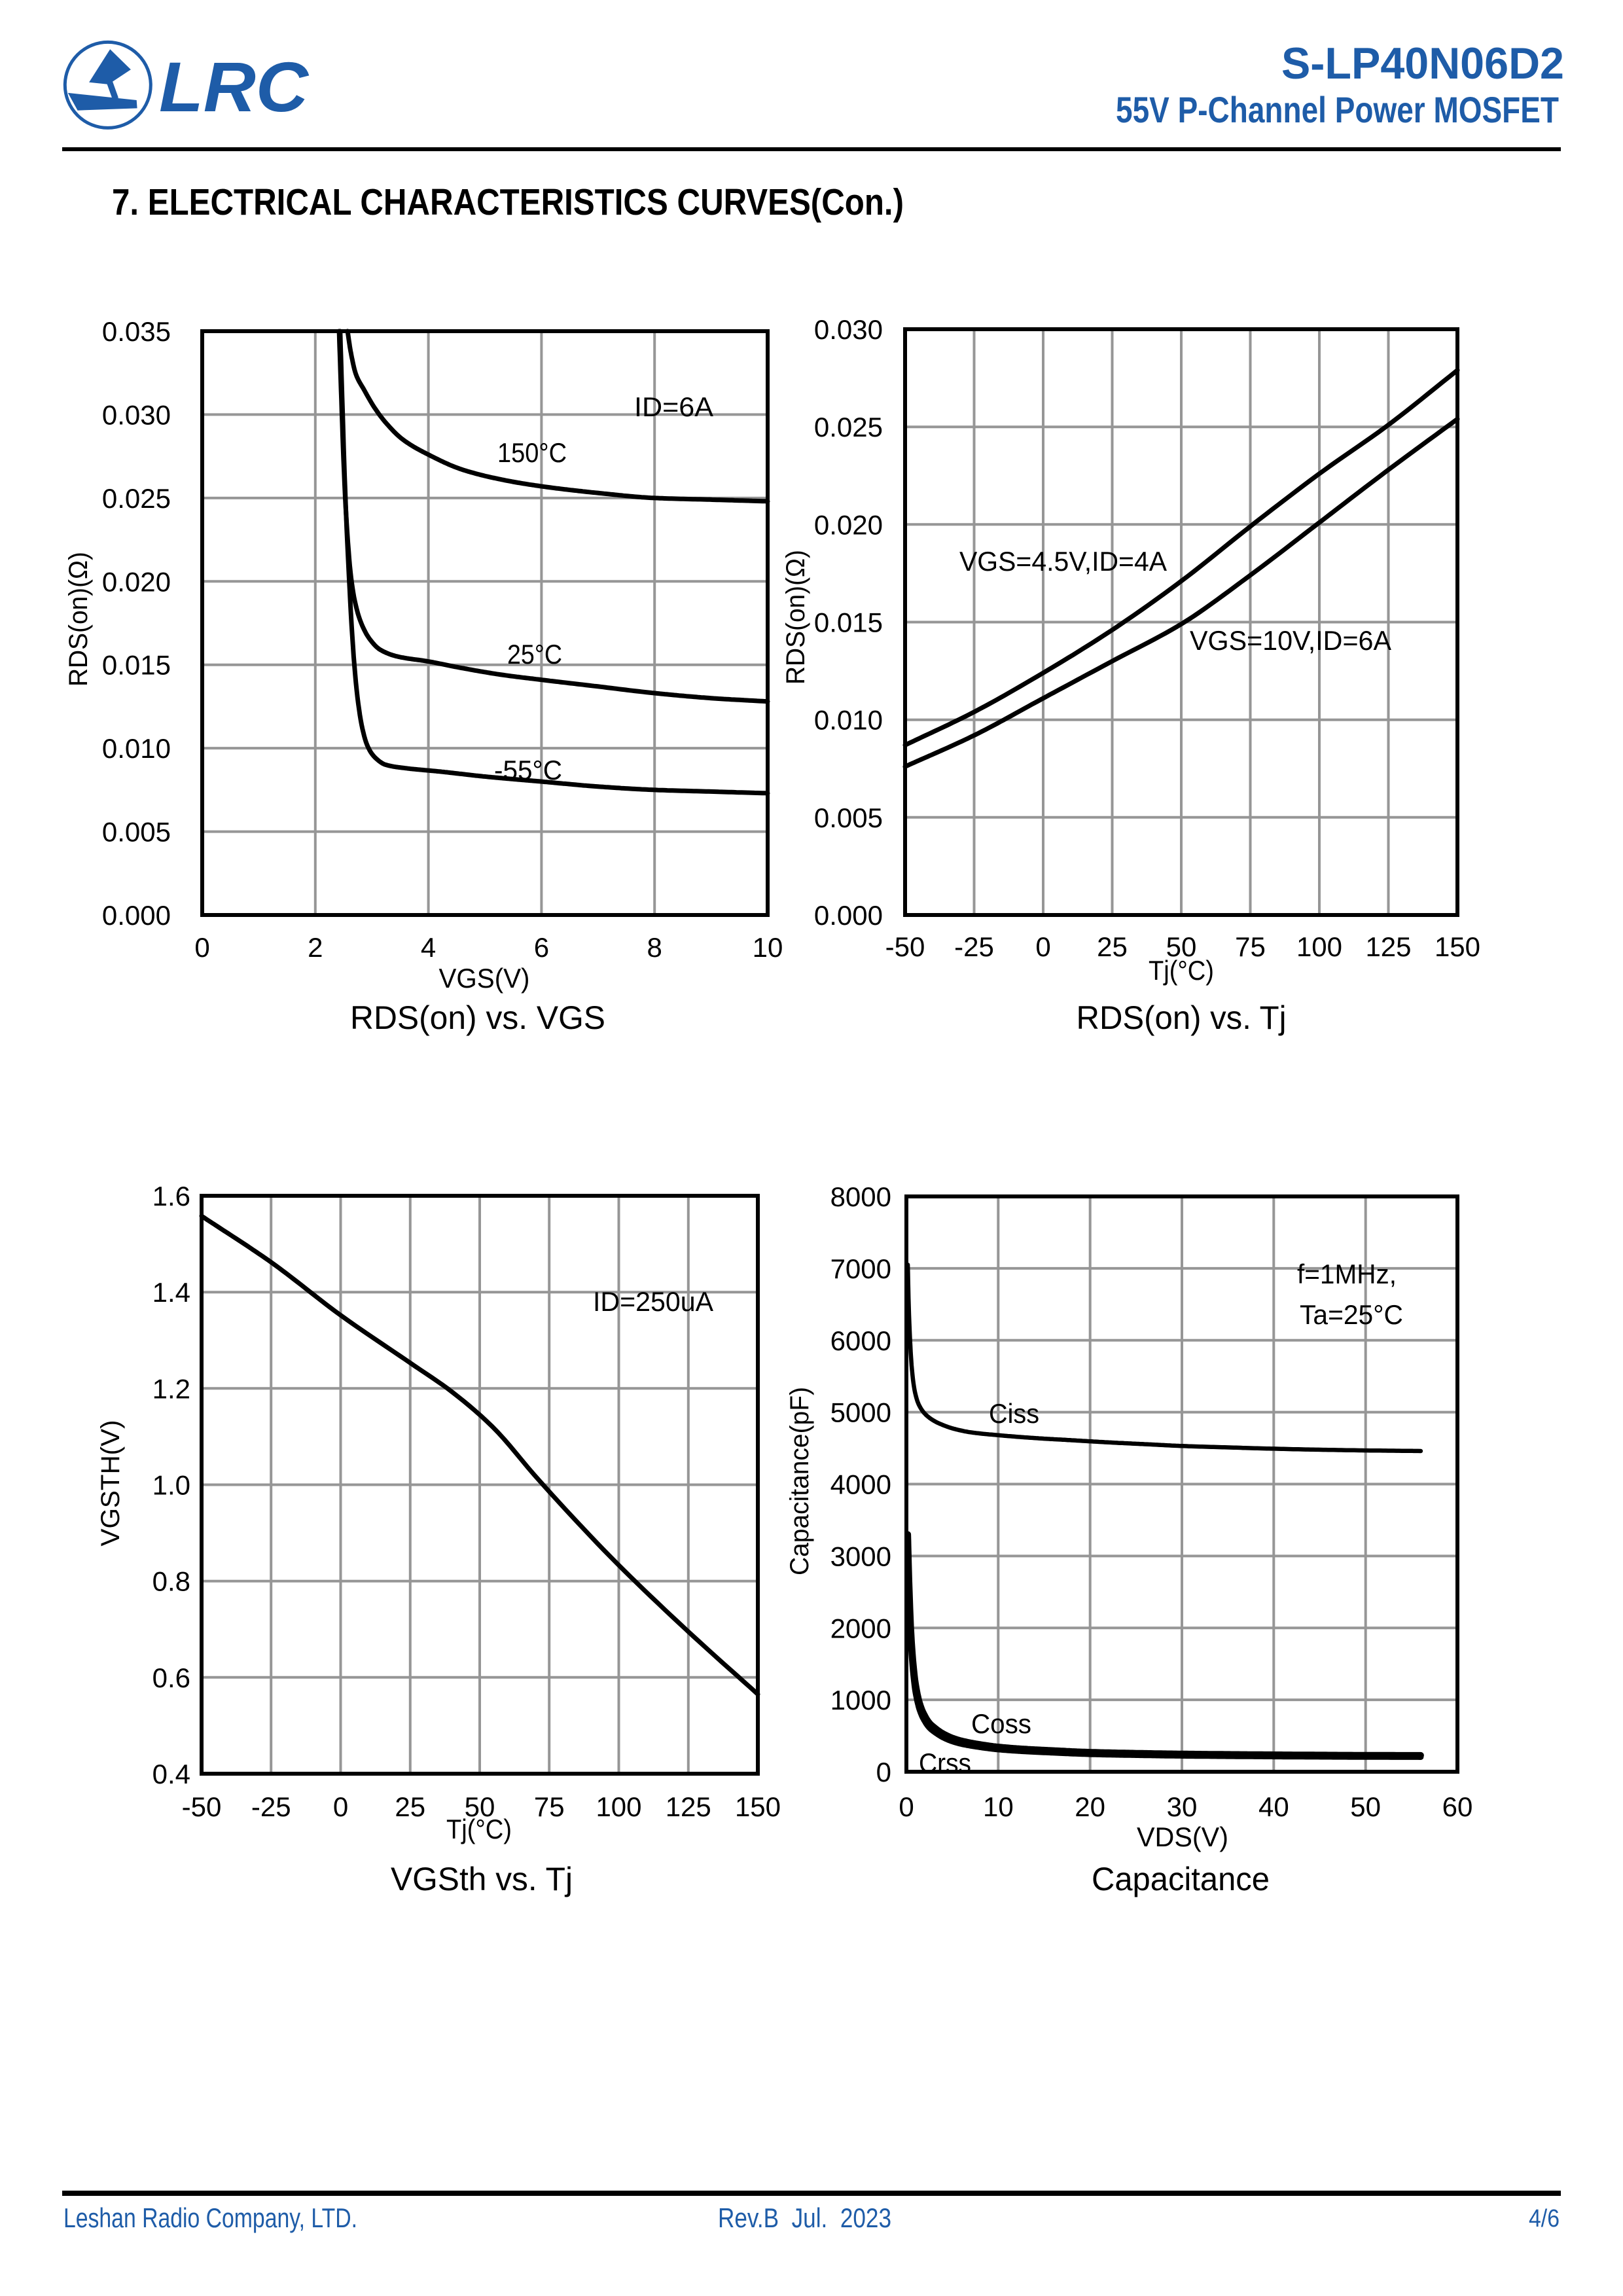 The height and width of the screenshot is (2296, 1623). What do you see at coordinates (171, 1388) in the screenshot?
I see `svg-text: 1.2` at bounding box center [171, 1388].